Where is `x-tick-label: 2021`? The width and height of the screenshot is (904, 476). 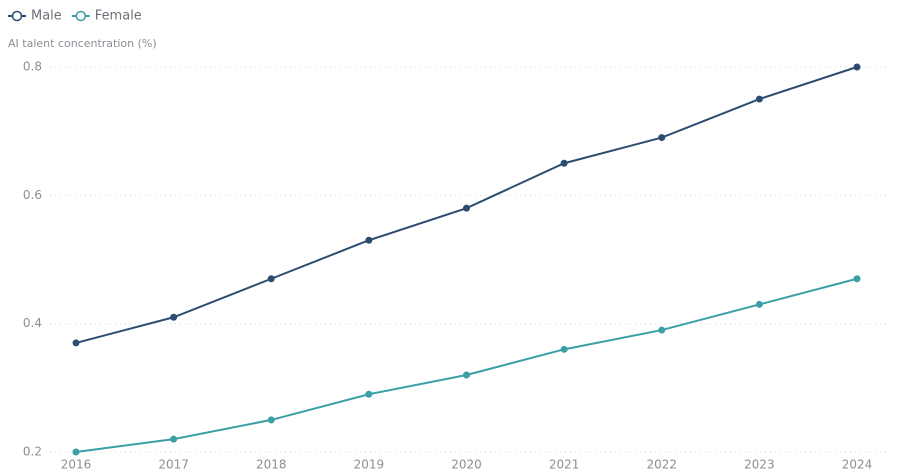
x-tick-label: 2021 is located at coordinates (564, 465).